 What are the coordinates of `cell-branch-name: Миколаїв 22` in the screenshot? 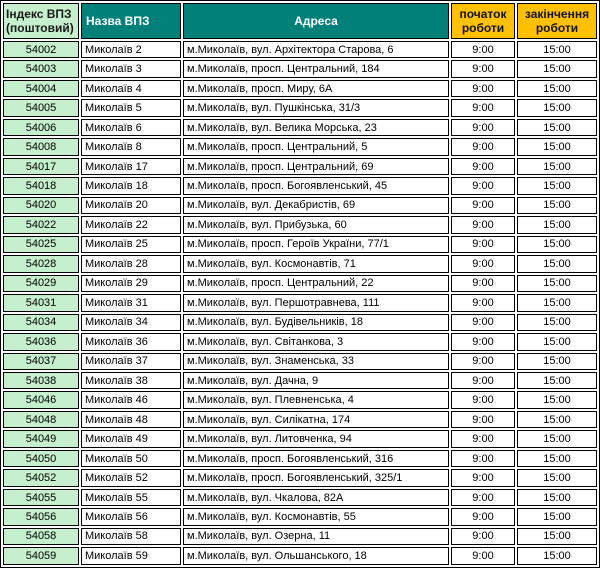 It's located at (131, 225).